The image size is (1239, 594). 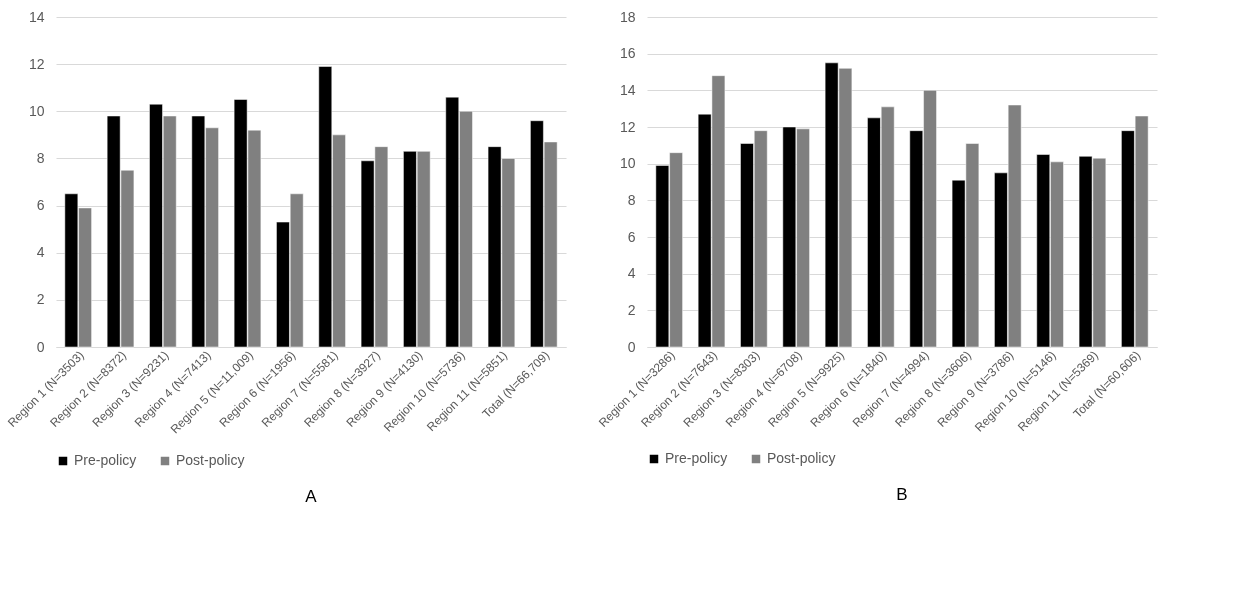 I want to click on y-tick-label: 16, so click(x=627, y=53).